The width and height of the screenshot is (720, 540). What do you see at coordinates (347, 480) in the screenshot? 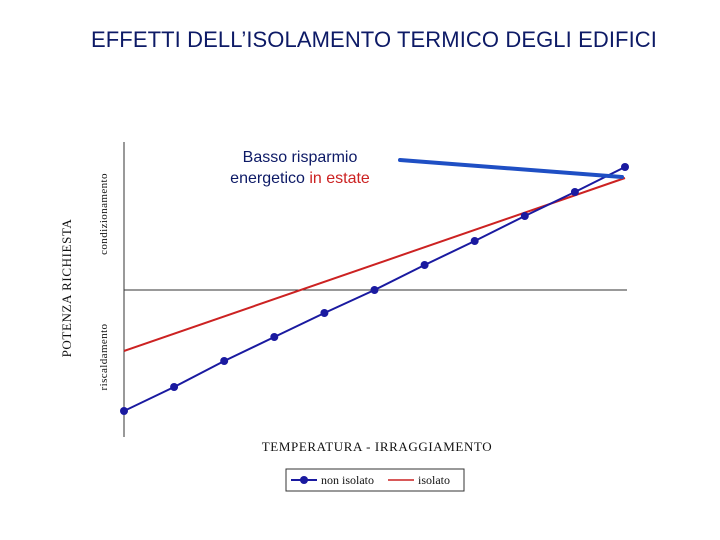
I see `legend-label-non-isolato: non isolato` at bounding box center [347, 480].